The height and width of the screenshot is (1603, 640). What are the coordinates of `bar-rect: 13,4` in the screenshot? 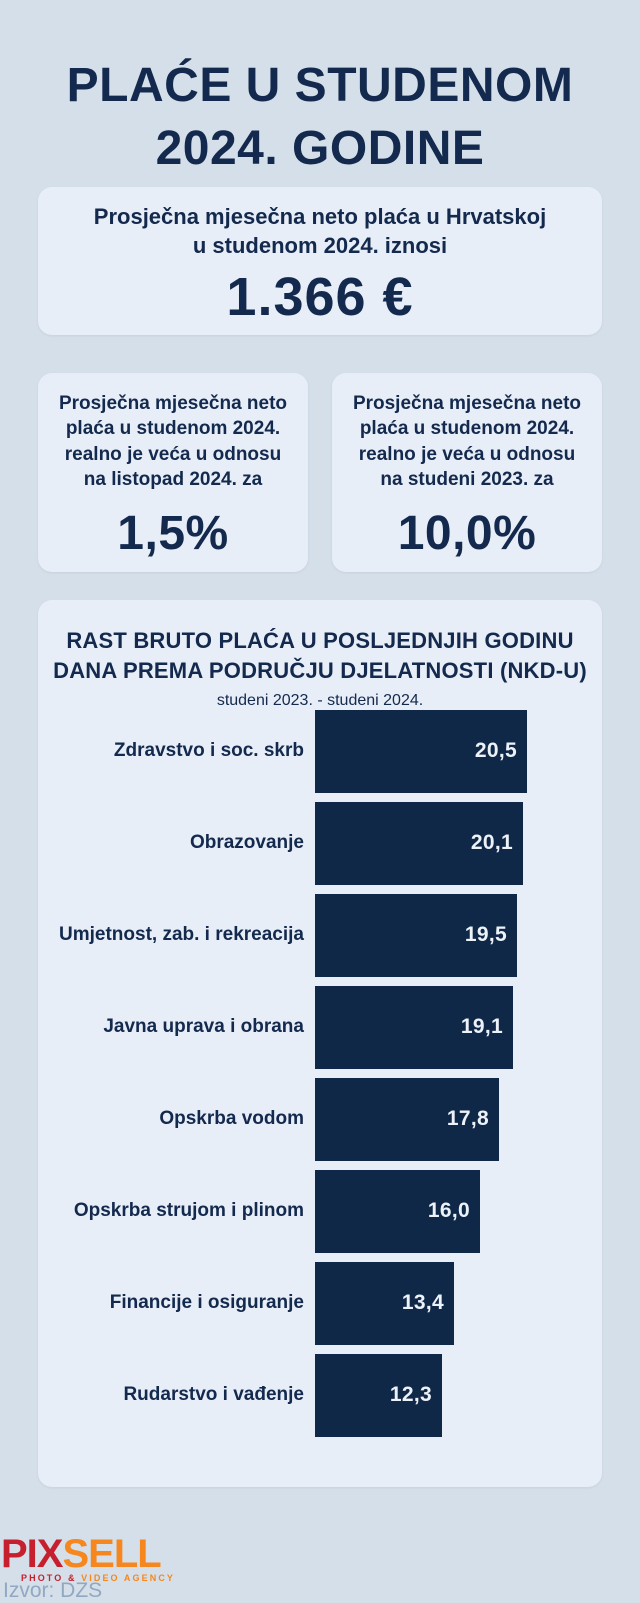 It's located at (384, 1303).